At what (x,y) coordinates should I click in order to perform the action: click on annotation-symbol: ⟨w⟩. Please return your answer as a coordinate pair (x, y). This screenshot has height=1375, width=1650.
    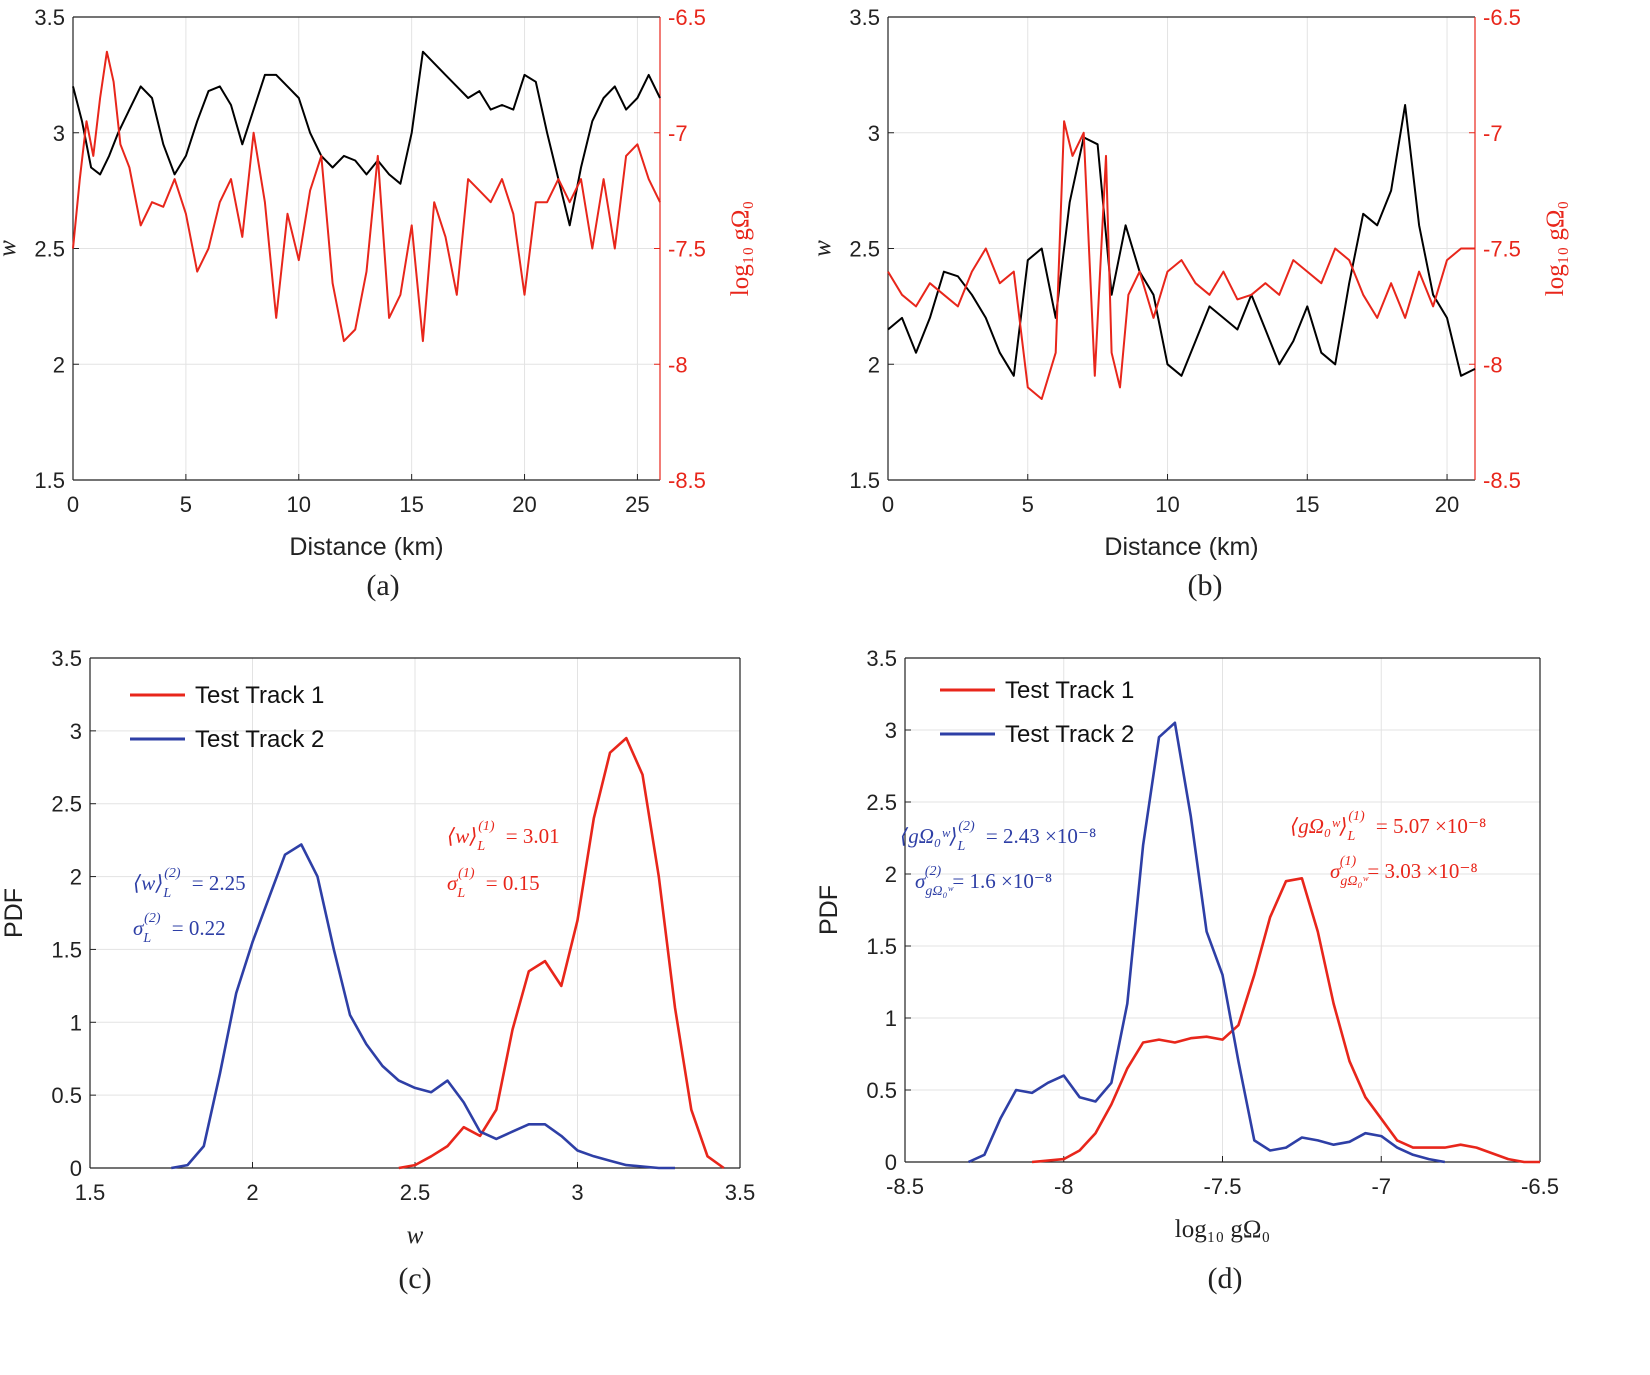
    Looking at the image, I should click on (462, 836).